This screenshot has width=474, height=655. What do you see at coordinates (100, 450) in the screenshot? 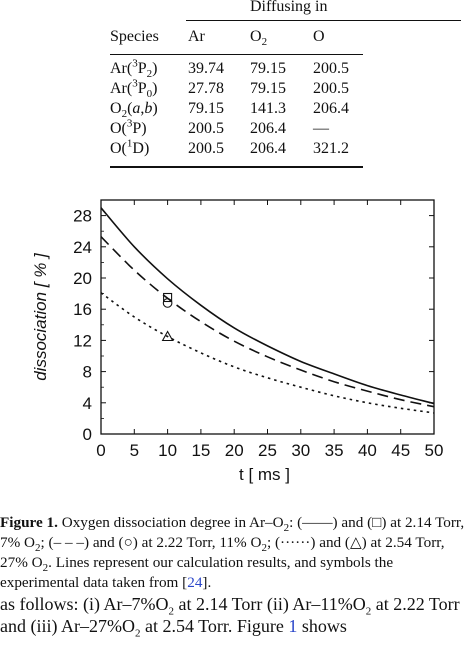
I see `x-tick-label: 0` at bounding box center [100, 450].